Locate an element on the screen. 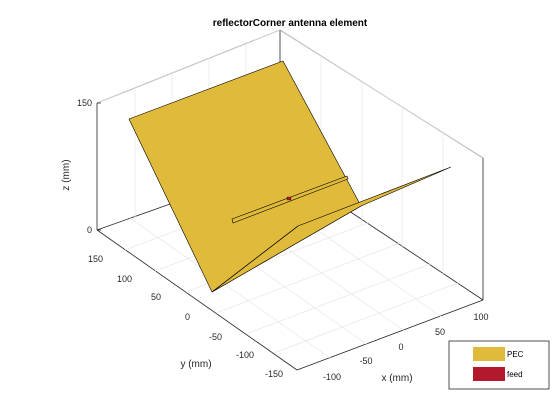  z-tick-label: 0 is located at coordinates (89, 230).